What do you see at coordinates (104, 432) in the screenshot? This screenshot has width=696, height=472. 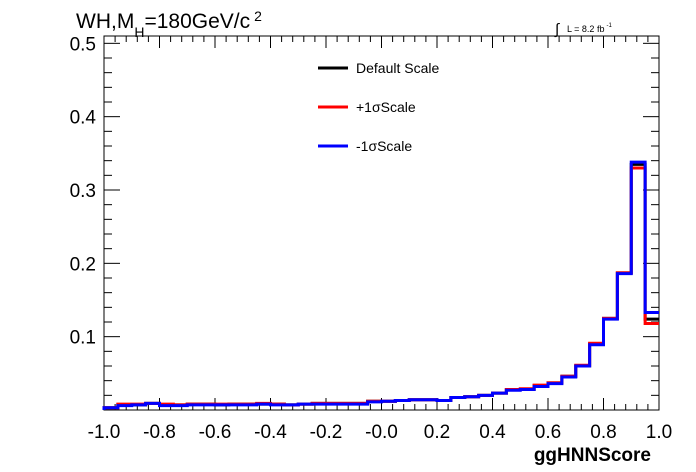 I see `x-tick-label: -1.0` at bounding box center [104, 432].